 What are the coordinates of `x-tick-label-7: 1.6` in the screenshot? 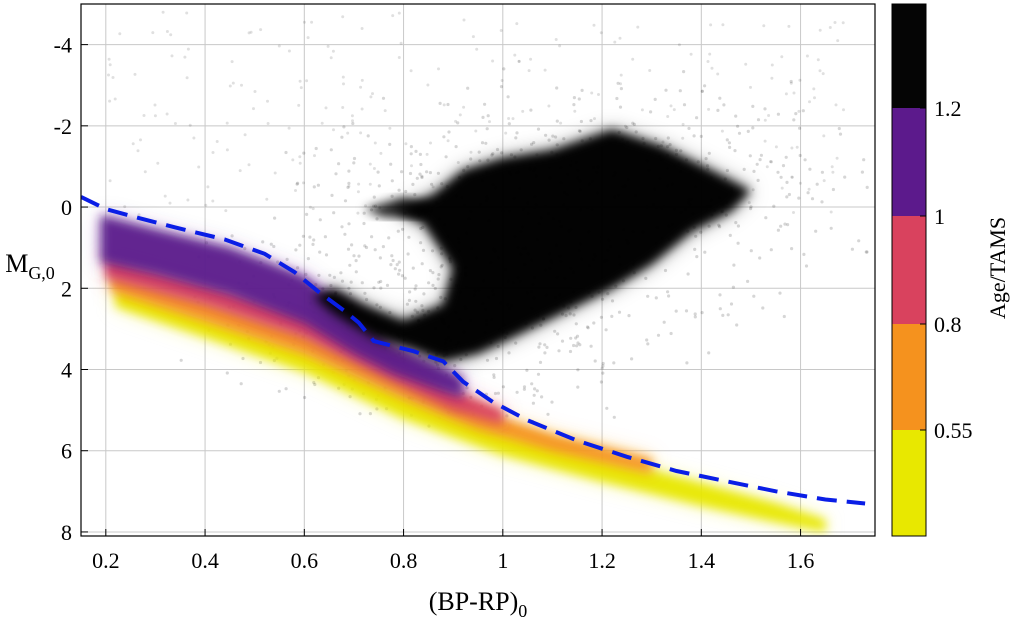 It's located at (801, 560).